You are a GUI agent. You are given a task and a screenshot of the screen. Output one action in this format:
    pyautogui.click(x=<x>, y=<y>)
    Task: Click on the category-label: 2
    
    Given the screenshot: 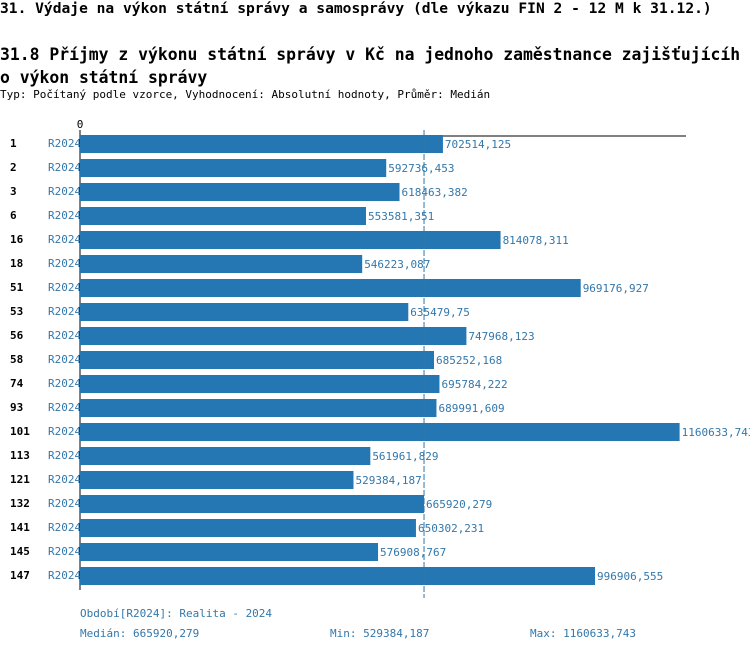 What is the action you would take?
    pyautogui.click(x=13, y=167)
    